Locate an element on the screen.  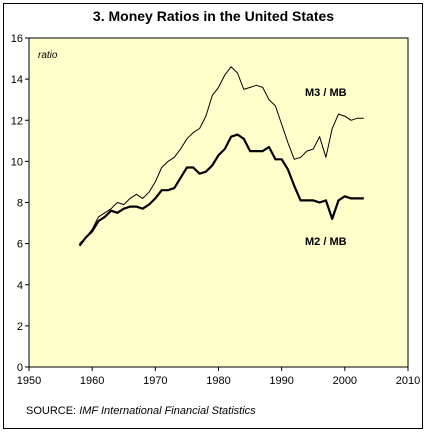
x-tick-label-1970: 1970 is located at coordinates (155, 381).